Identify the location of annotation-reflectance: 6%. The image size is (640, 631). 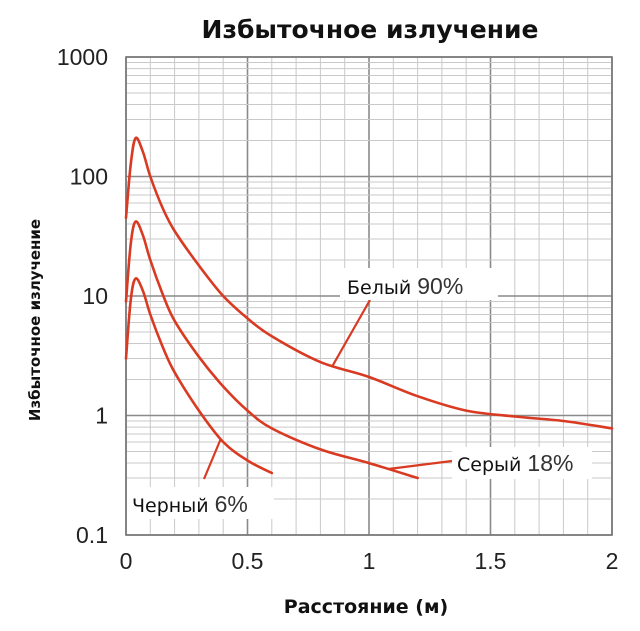
(231, 504).